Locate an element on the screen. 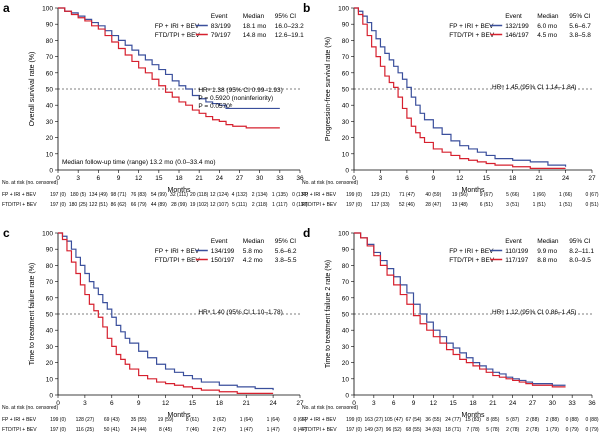 This screenshot has height=444, width=600. y-tick-label: 70 is located at coordinates (346, 282).